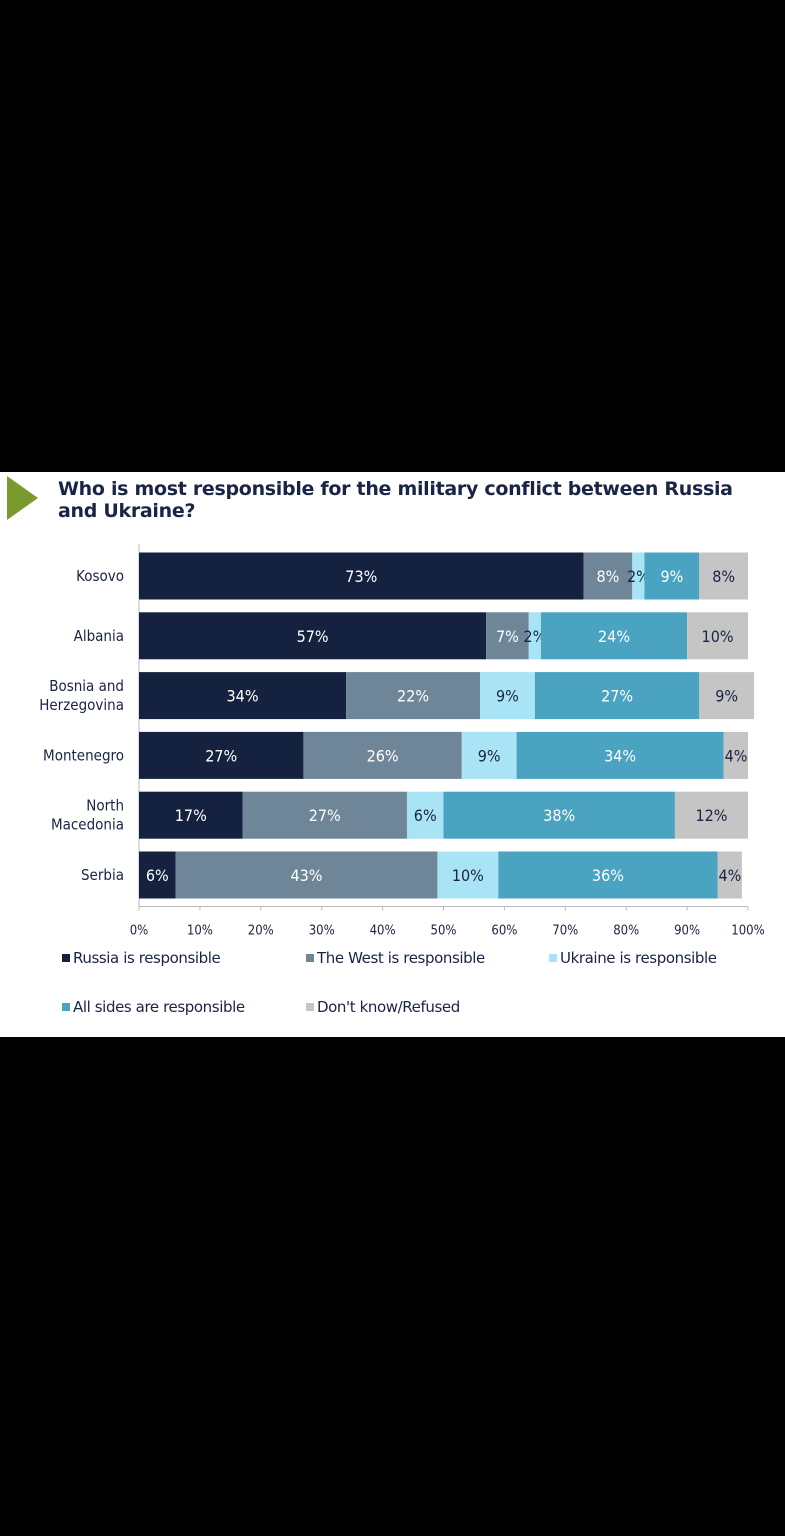 The image size is (785, 1536). What do you see at coordinates (139, 931) in the screenshot?
I see `x-tick-label: 0%` at bounding box center [139, 931].